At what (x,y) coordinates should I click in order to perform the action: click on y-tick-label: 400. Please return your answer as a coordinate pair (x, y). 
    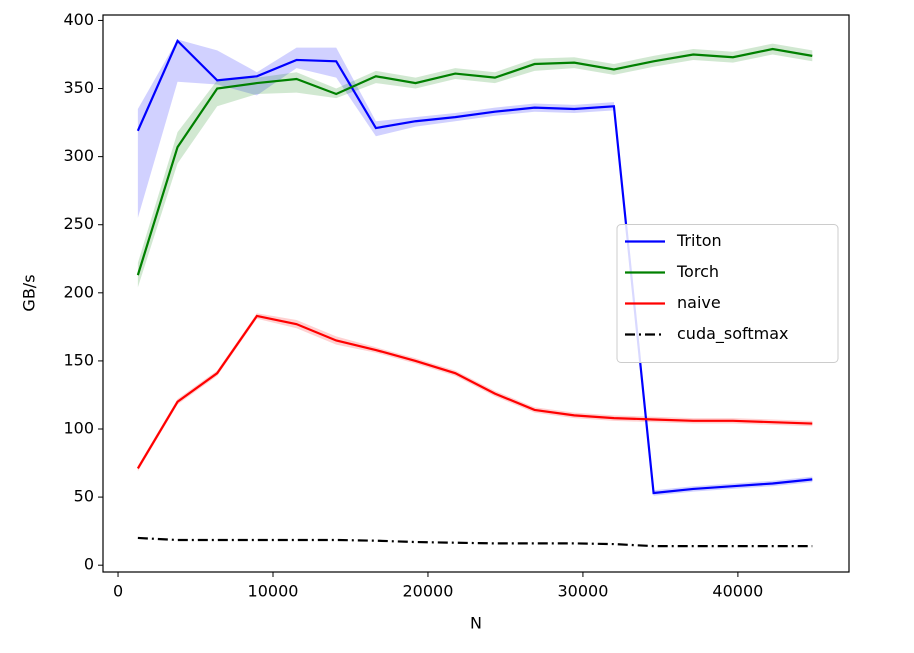
    Looking at the image, I should click on (78, 19).